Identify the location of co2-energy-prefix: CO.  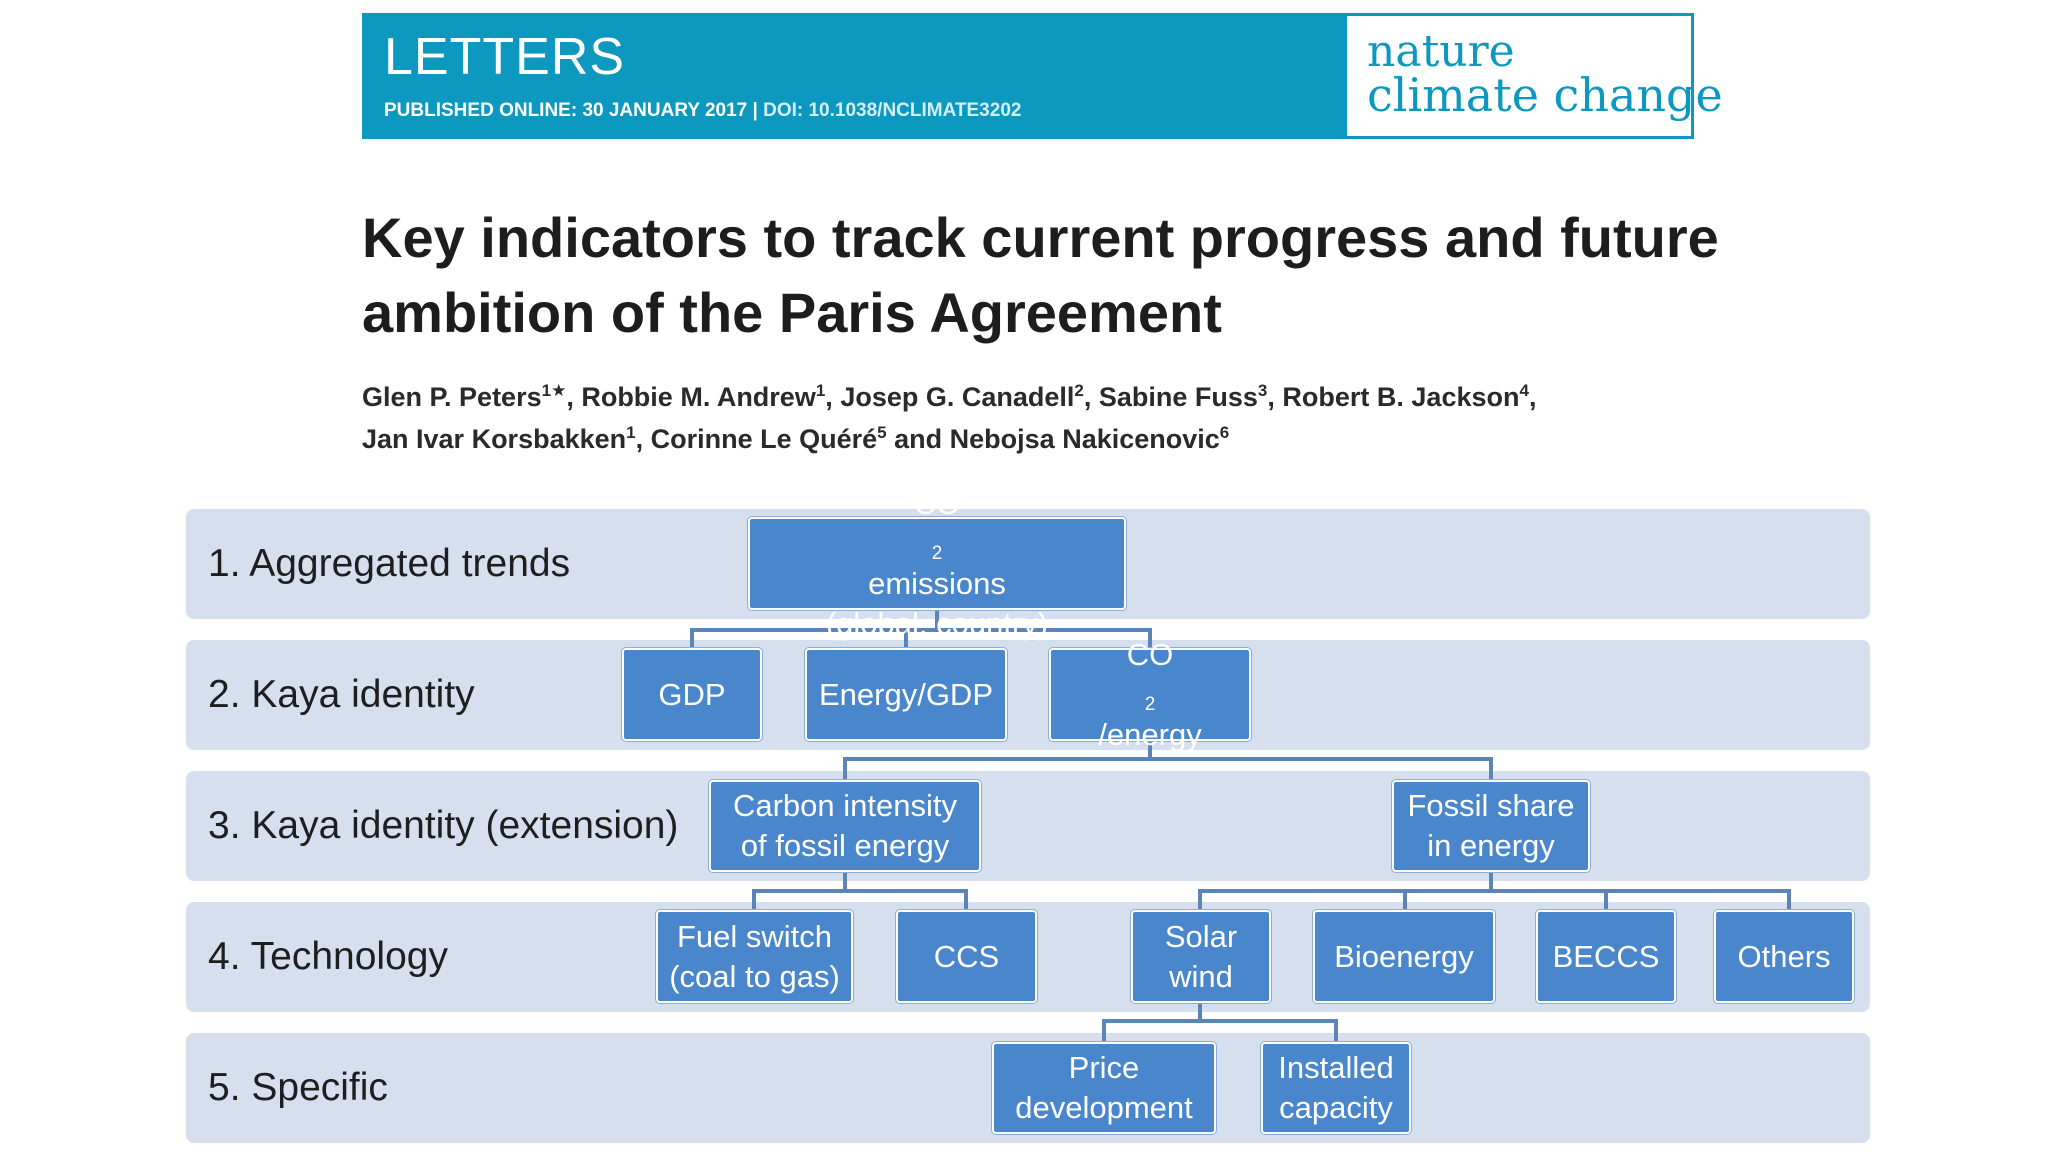
(1150, 654).